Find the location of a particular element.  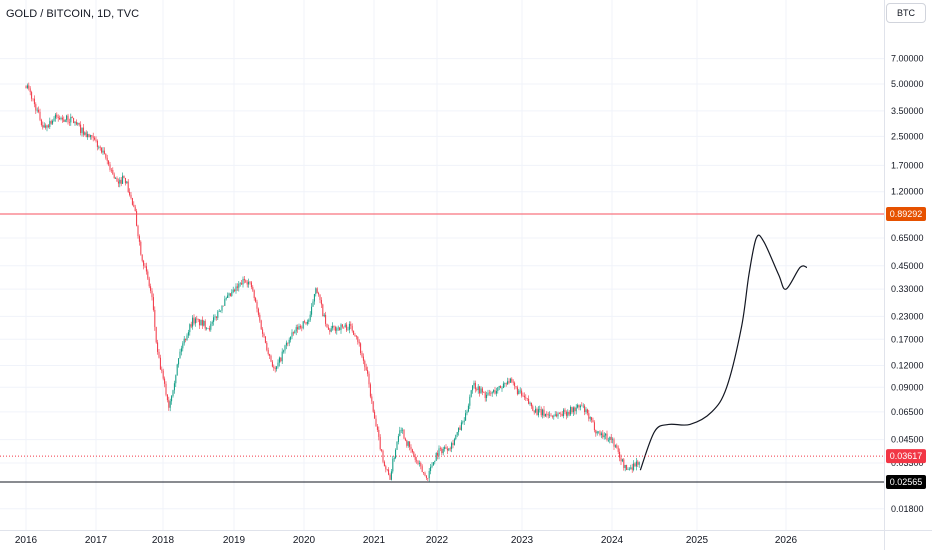

price-line: 0.89292 is located at coordinates (463, 214).